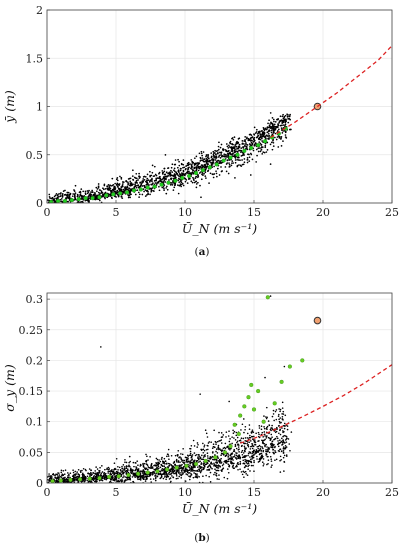  I want to click on y-tick-label-b: 0.05, so click(31, 452).